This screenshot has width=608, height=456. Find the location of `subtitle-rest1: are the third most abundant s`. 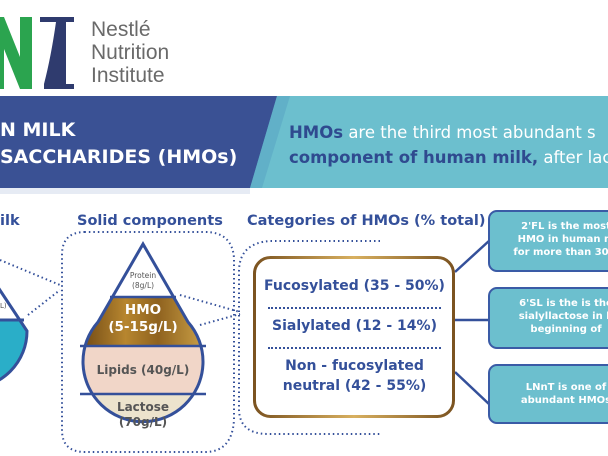

subtitle-rest1: are the third most abundant s is located at coordinates (469, 132).